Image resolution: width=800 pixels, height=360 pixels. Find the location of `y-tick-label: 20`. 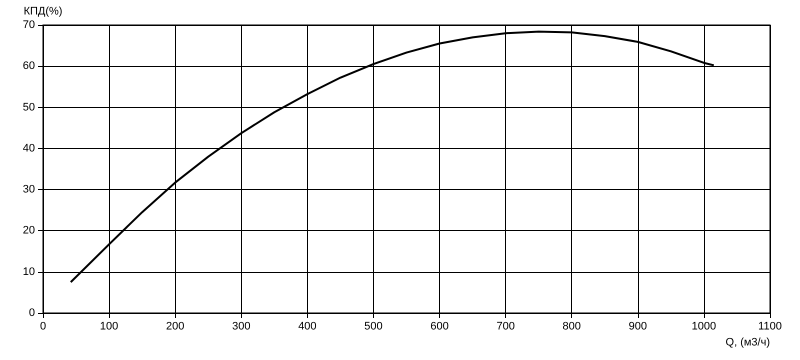

y-tick-label: 20 is located at coordinates (28, 230).